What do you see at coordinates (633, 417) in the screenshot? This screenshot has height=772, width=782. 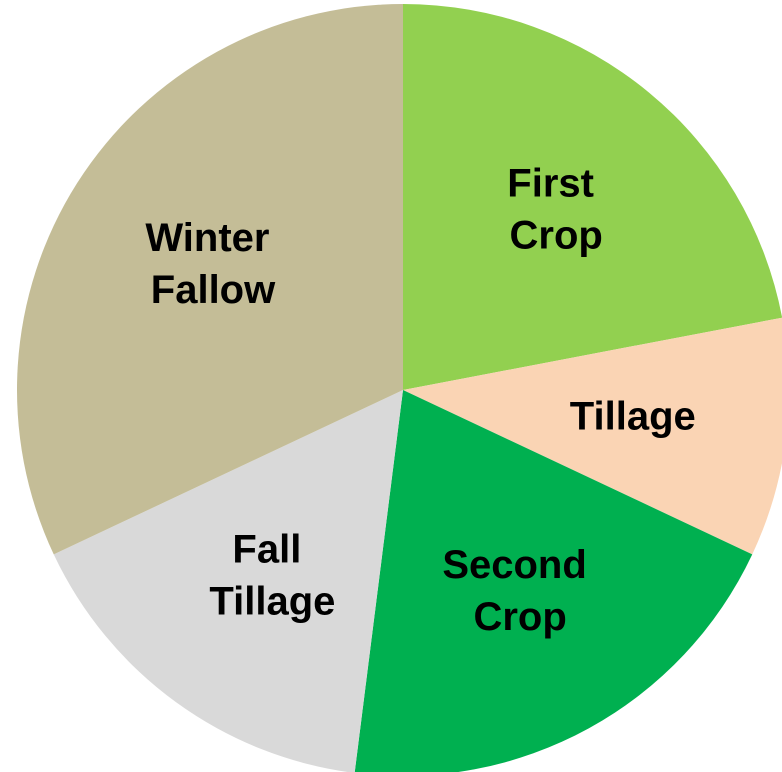 I see `slice-label: Tillage` at bounding box center [633, 417].